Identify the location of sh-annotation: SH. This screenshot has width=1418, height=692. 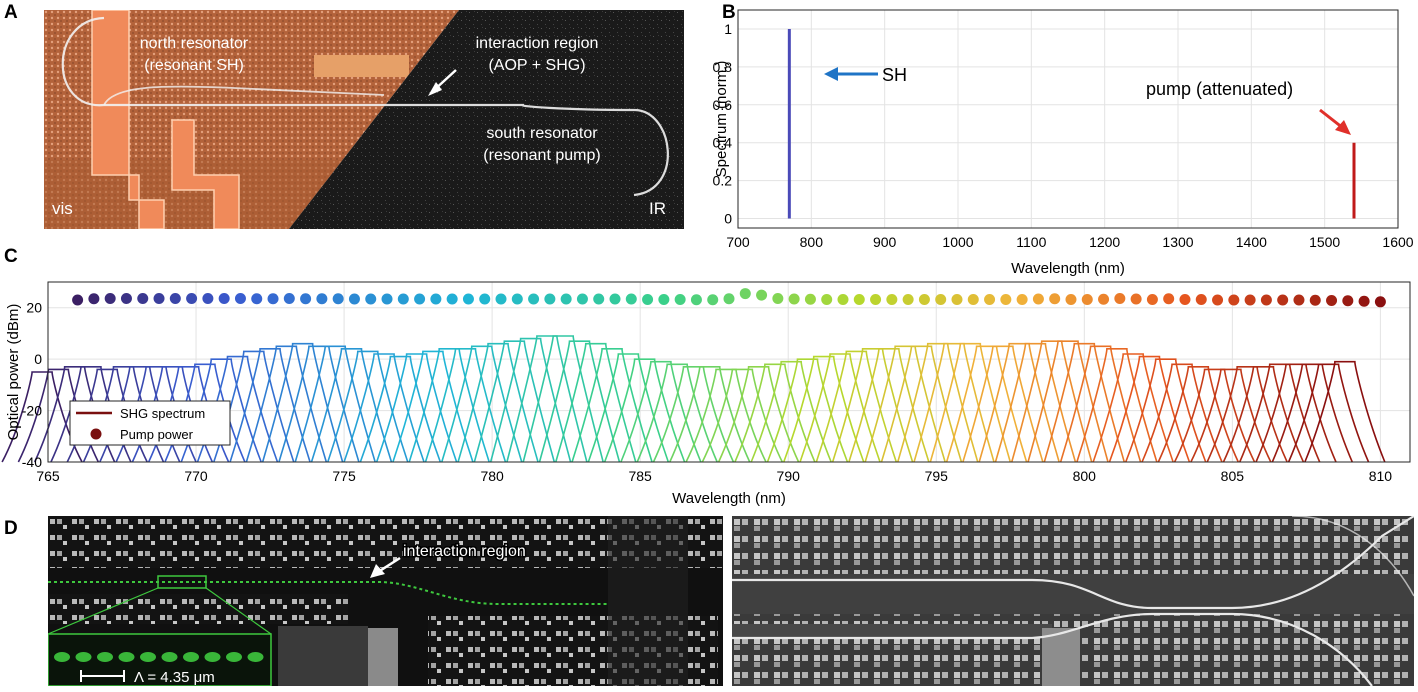
(894, 75).